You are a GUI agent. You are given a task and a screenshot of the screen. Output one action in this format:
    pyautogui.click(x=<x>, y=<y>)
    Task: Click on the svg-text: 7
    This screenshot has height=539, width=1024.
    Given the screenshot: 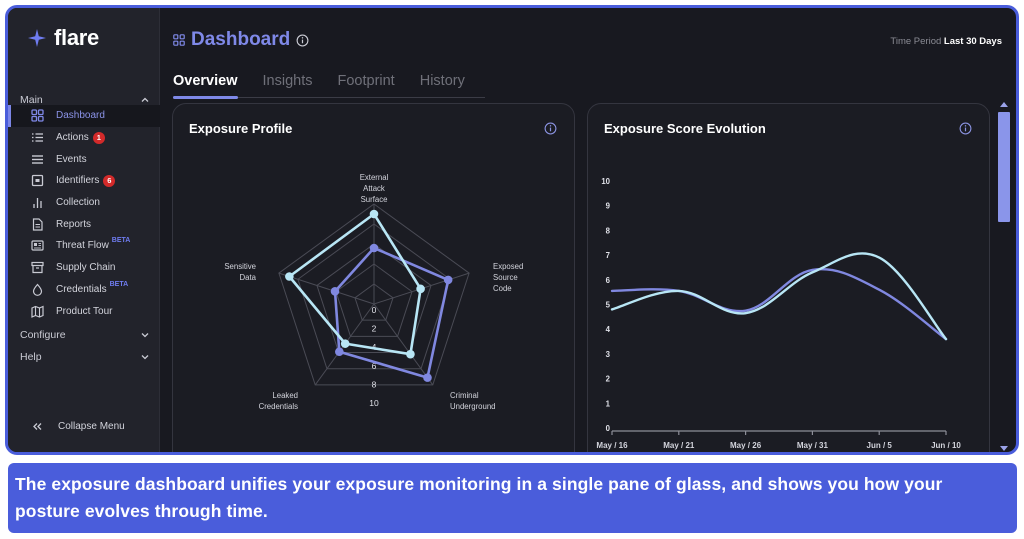 What is the action you would take?
    pyautogui.click(x=608, y=255)
    